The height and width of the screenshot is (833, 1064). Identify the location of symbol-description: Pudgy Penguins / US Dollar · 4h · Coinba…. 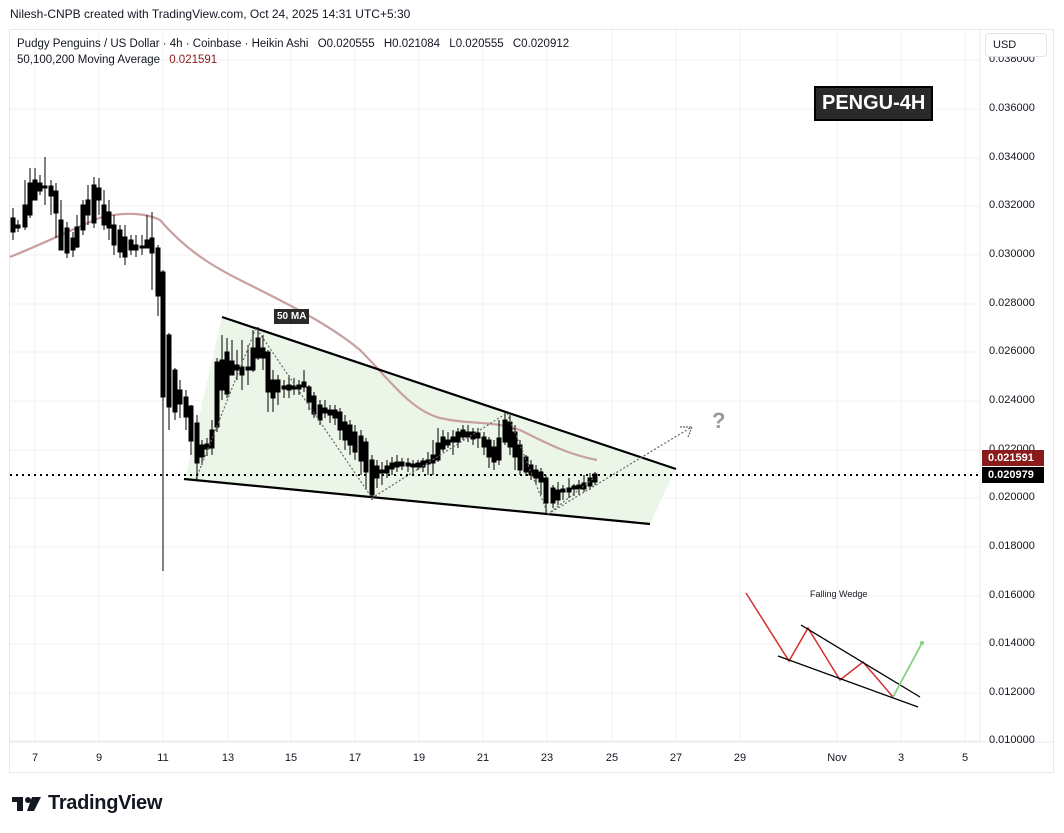
(163, 44).